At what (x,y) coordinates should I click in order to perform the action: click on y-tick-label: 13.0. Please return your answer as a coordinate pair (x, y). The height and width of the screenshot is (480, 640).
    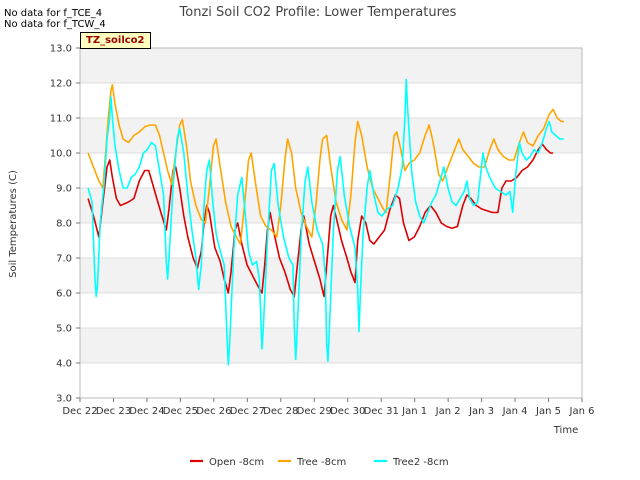
    Looking at the image, I should click on (61, 49).